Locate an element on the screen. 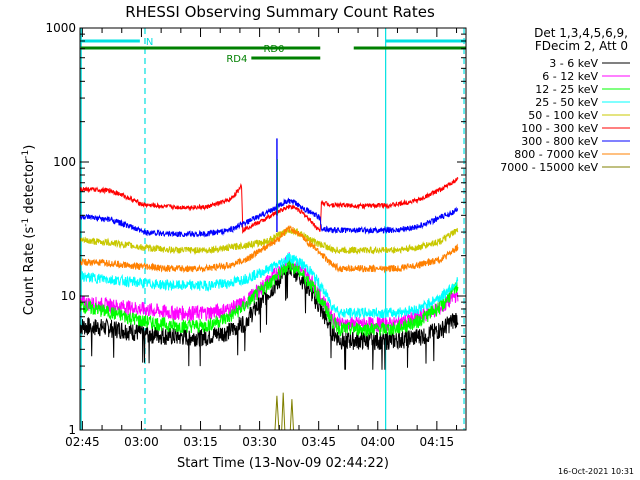 The image size is (640, 480). legend-label-9: 7000 - 15000 keV is located at coordinates (549, 167).